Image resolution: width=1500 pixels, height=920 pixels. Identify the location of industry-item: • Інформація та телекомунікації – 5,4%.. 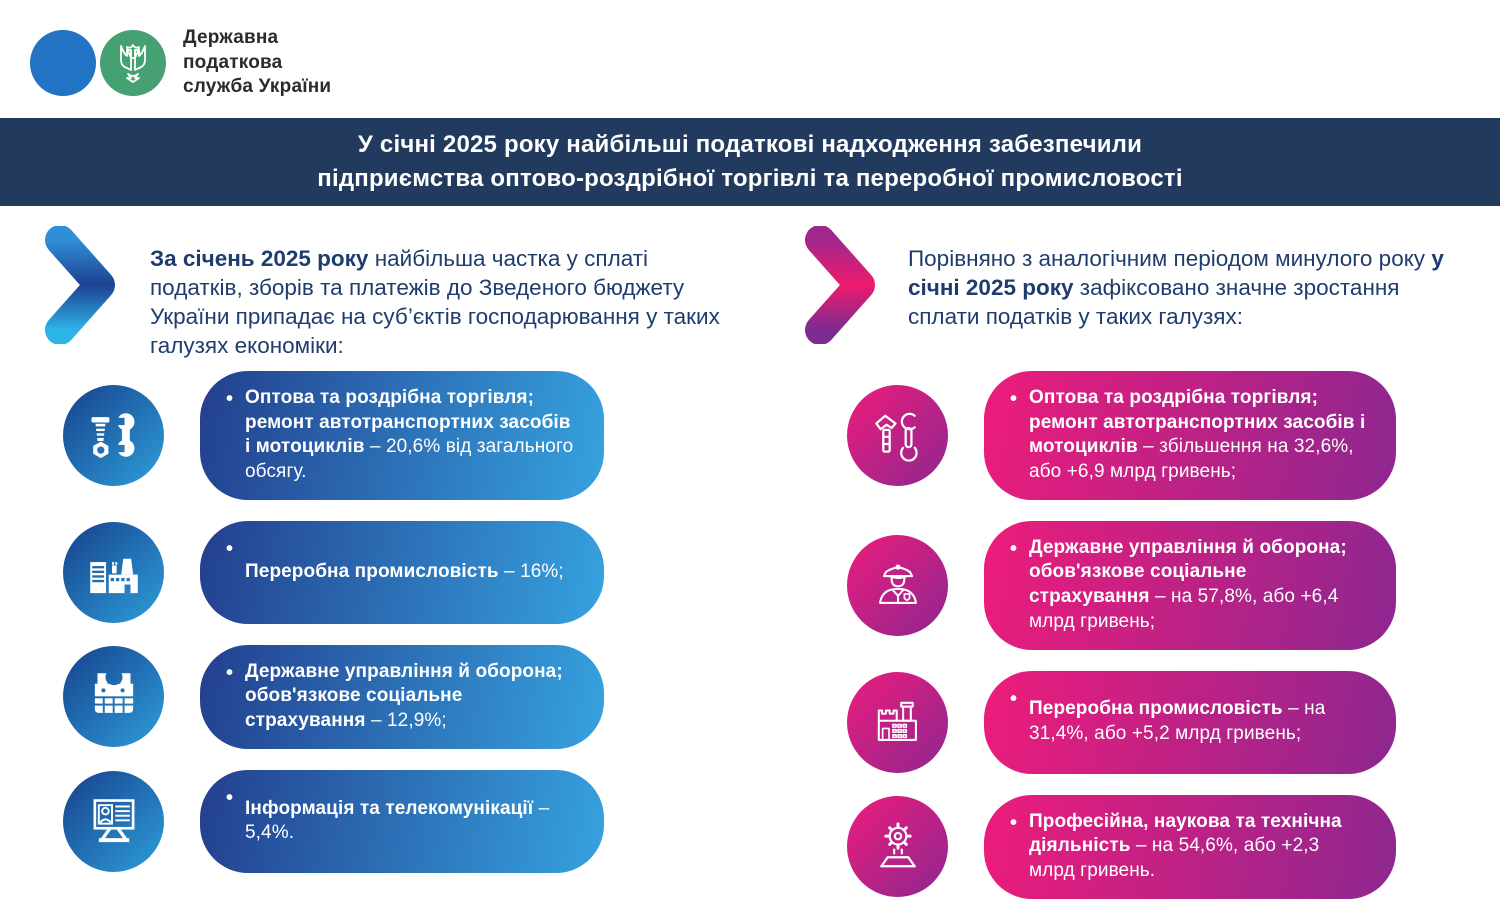
(333, 821).